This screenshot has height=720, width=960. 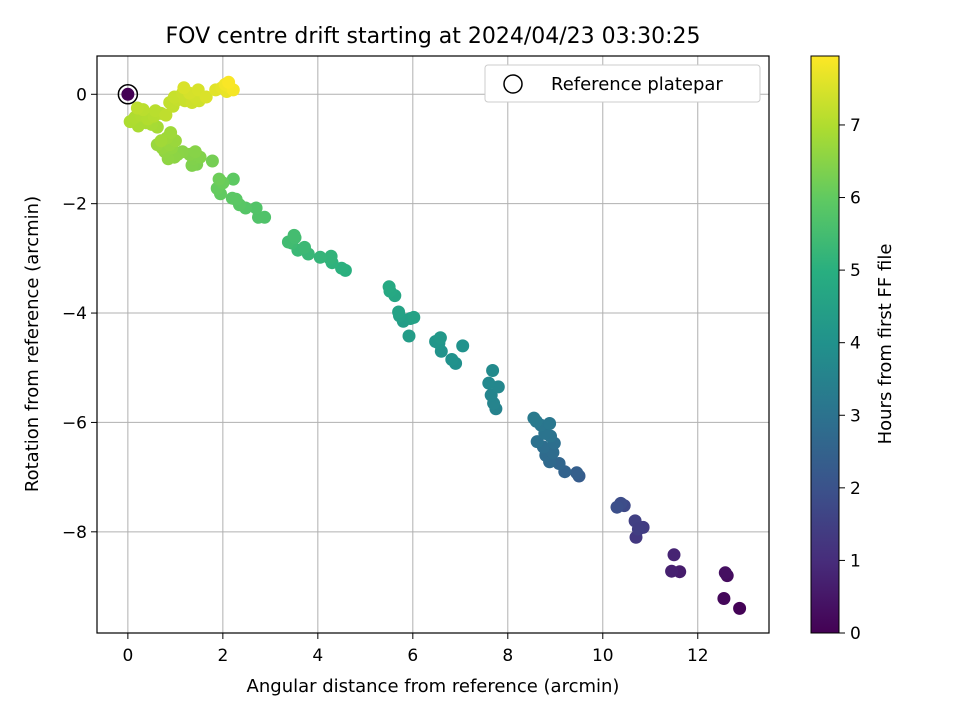 I want to click on x-tick-label: 4, so click(x=317, y=656).